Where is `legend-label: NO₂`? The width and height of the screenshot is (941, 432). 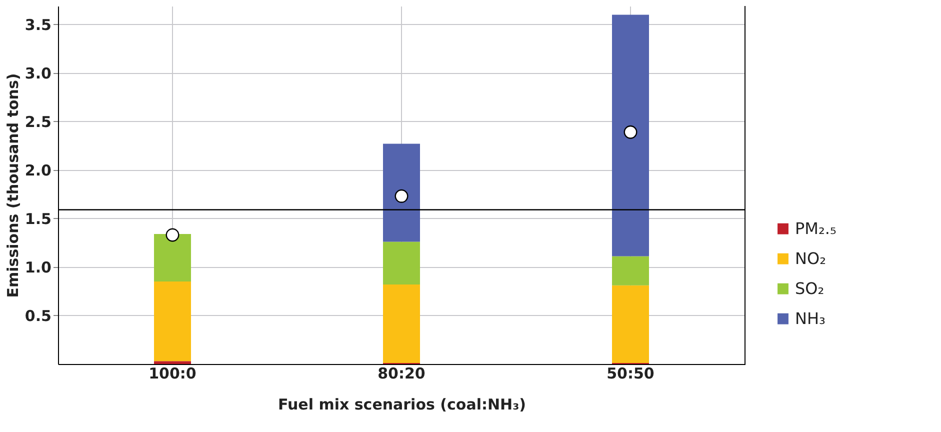
legend-label: NO₂ is located at coordinates (810, 258).